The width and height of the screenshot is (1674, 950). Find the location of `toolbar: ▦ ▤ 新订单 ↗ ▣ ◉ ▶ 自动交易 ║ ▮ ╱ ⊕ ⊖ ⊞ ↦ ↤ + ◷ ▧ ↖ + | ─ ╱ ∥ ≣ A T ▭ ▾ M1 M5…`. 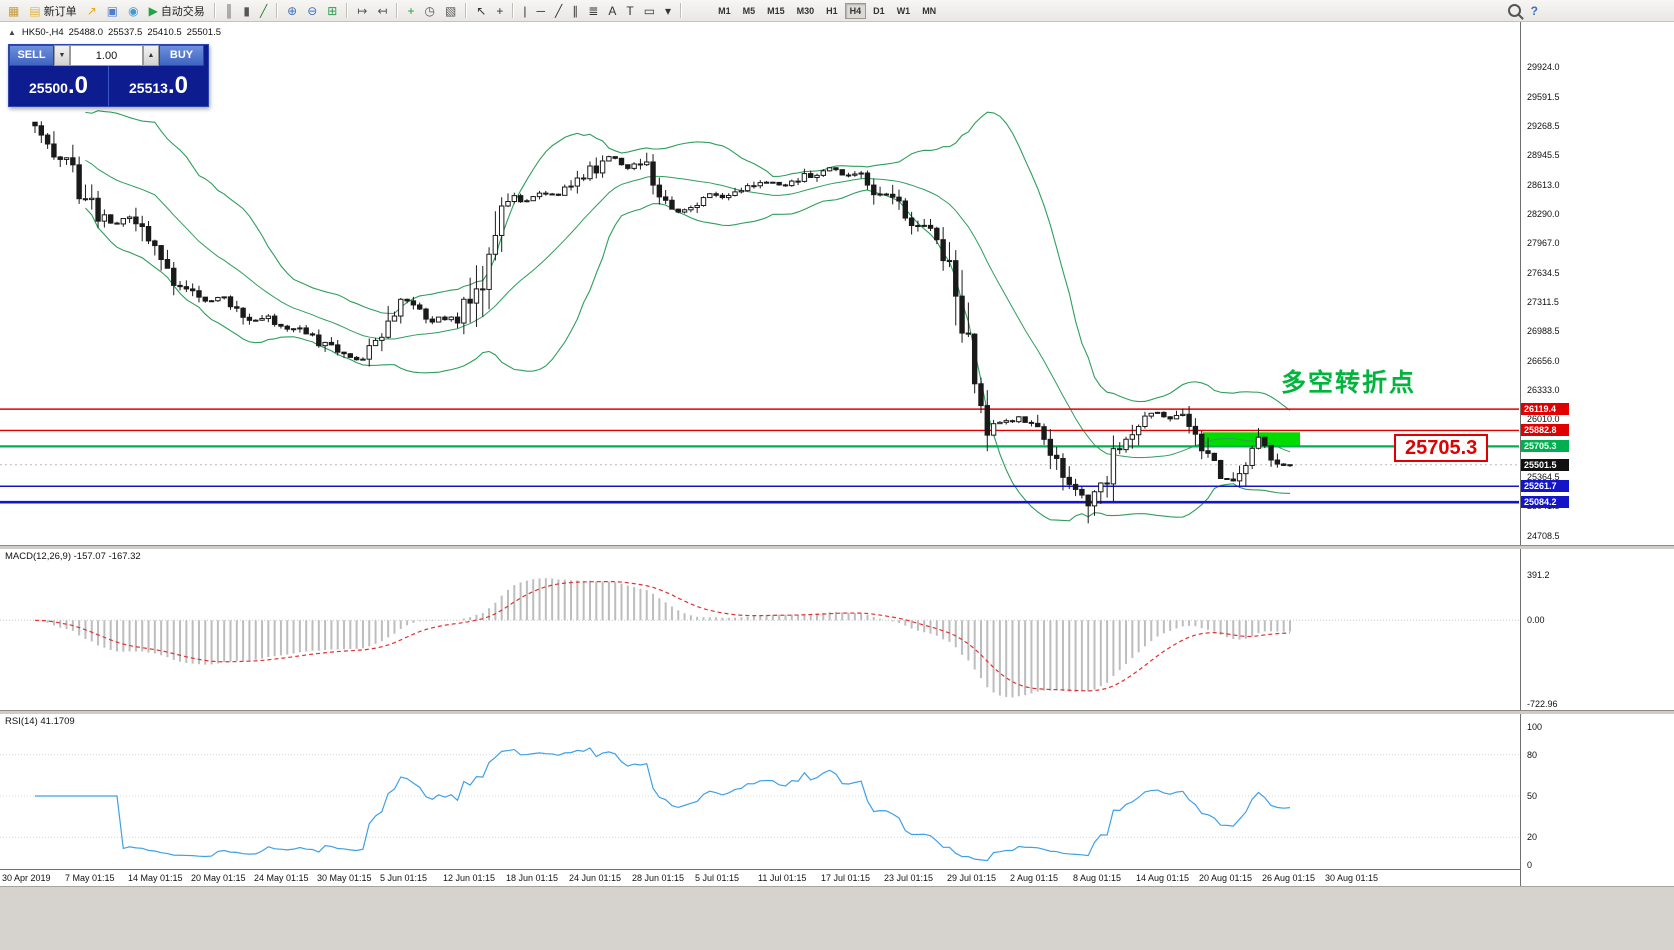

toolbar: ▦ ▤ 新订单 ↗ ▣ ◉ ▶ 自动交易 ║ ▮ ╱ ⊕ ⊖ ⊞ ↦ ↤ + ◷ ▧ ↖ + | ─ ╱ ∥ ≣ A T ▭ ▾ M1 M5… is located at coordinates (837, 11).